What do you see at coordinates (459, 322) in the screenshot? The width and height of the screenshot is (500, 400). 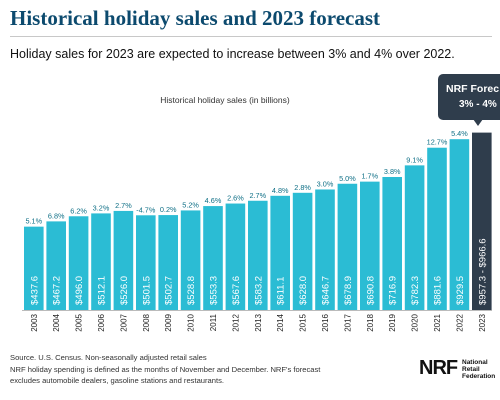 I see `x-tick-2022: 2022` at bounding box center [459, 322].